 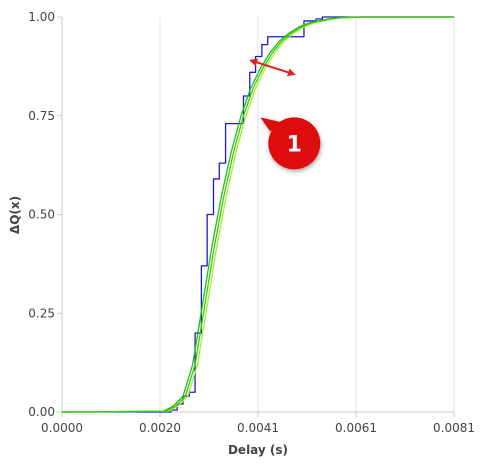 I want to click on x-tick-label: 0.0000, so click(x=62, y=428).